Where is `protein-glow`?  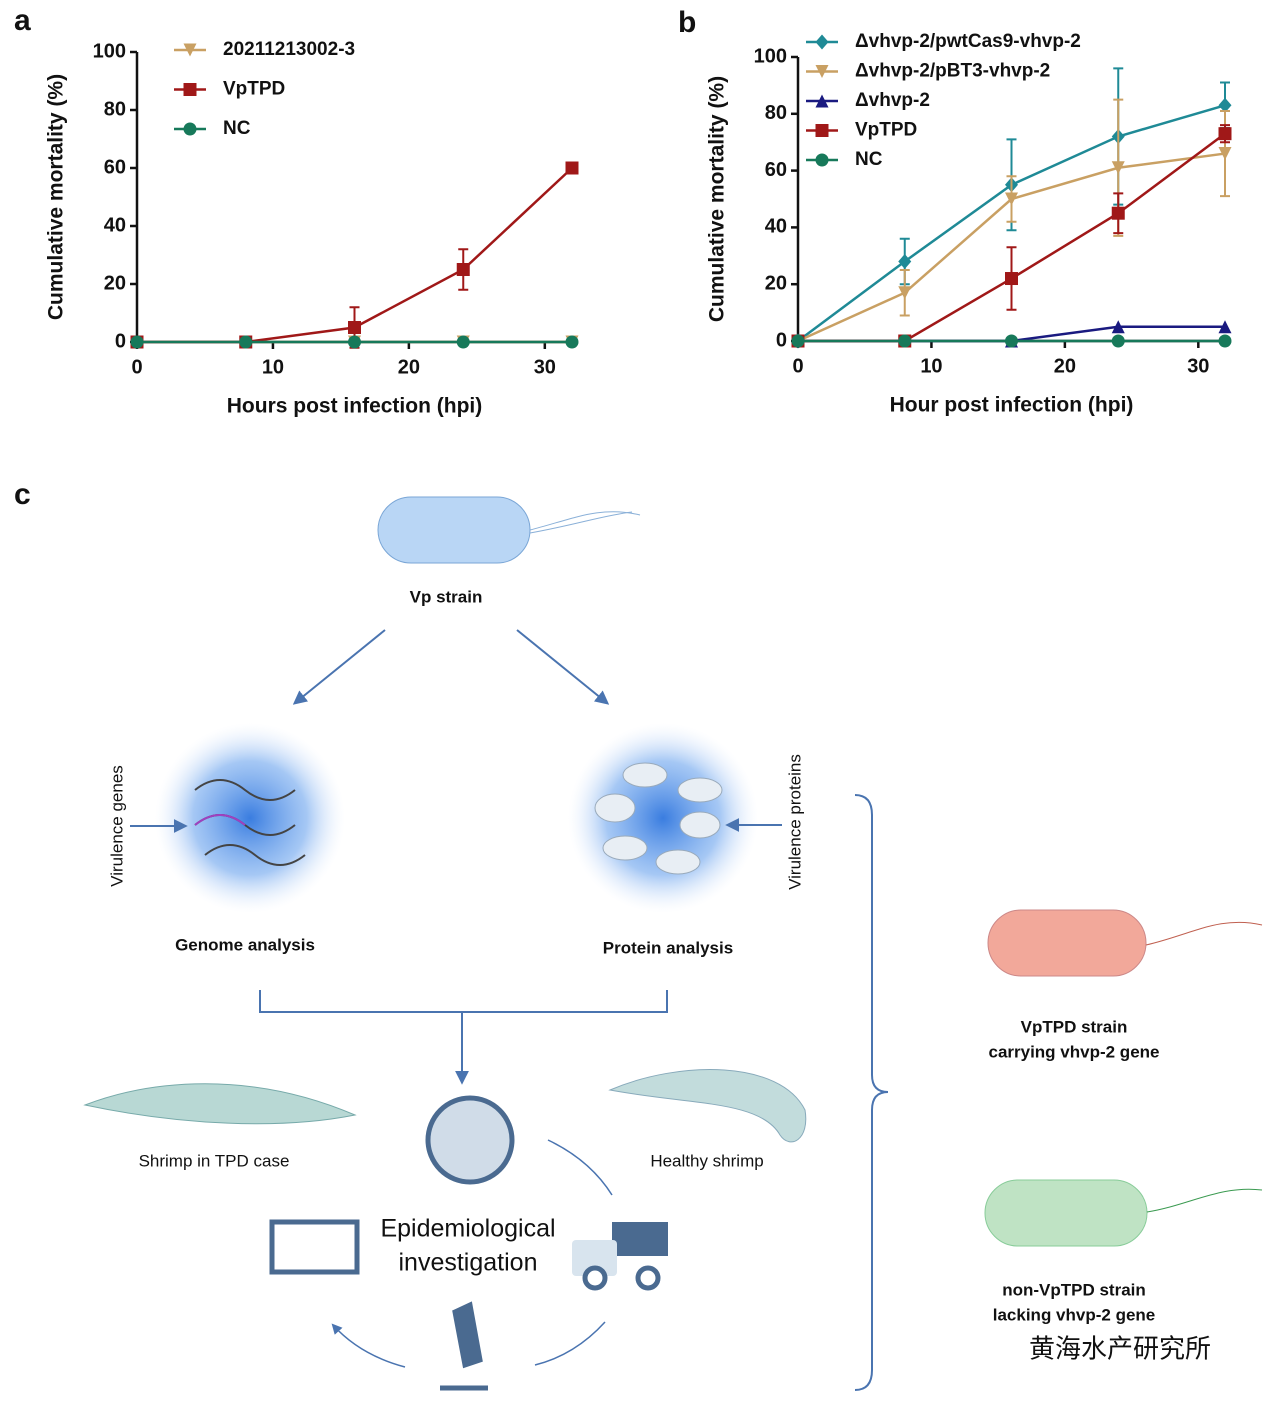
protein-glow is located at coordinates (663, 818).